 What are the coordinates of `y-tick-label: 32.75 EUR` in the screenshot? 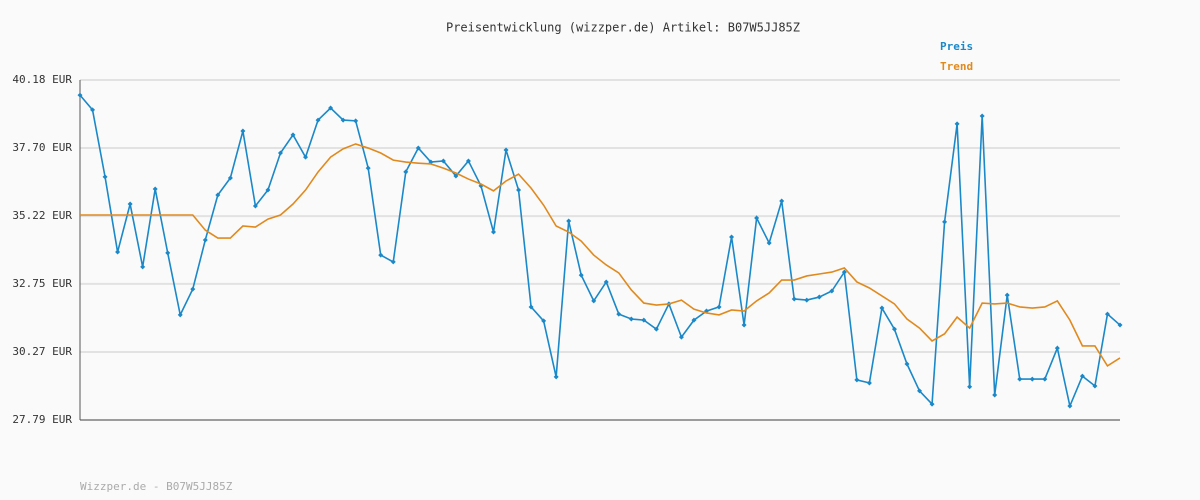 It's located at (42, 283).